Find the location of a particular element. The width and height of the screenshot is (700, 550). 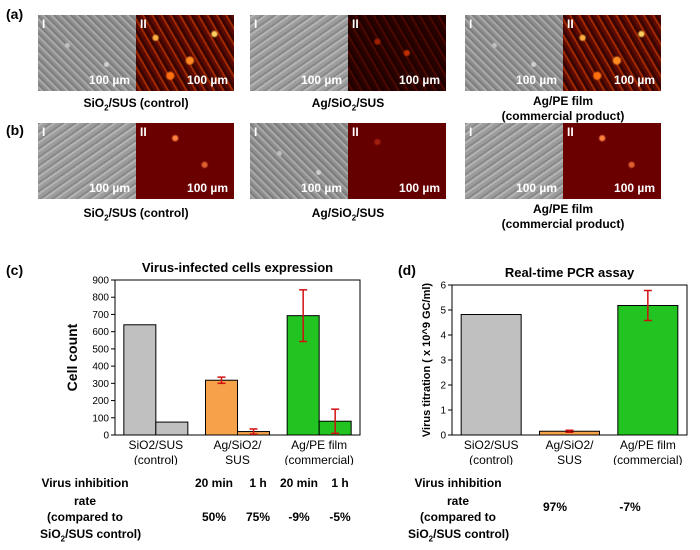

rate-value: 50% is located at coordinates (214, 517).